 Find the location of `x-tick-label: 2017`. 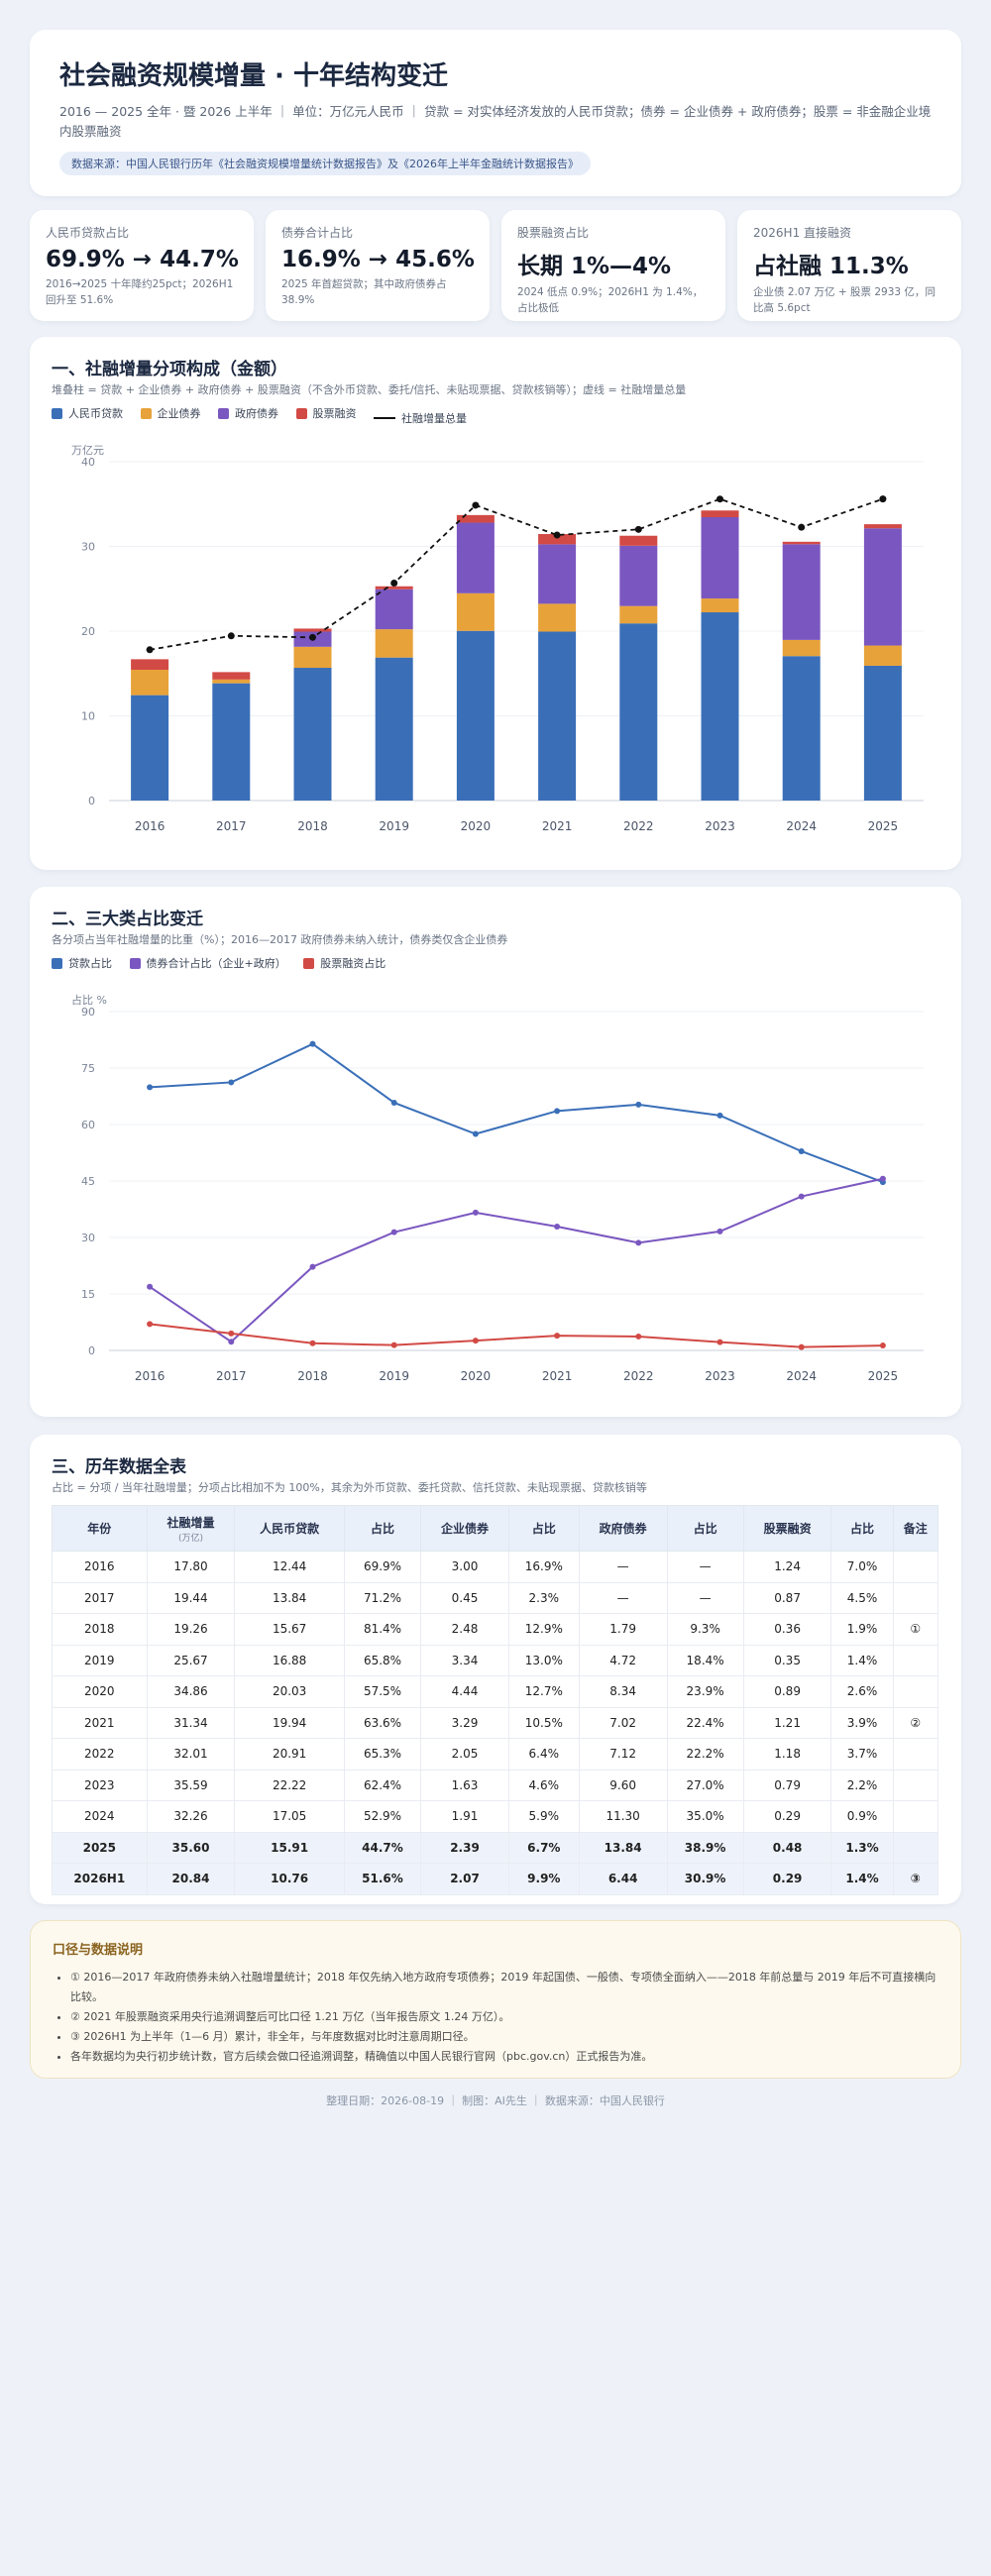

x-tick-label: 2017 is located at coordinates (231, 826).